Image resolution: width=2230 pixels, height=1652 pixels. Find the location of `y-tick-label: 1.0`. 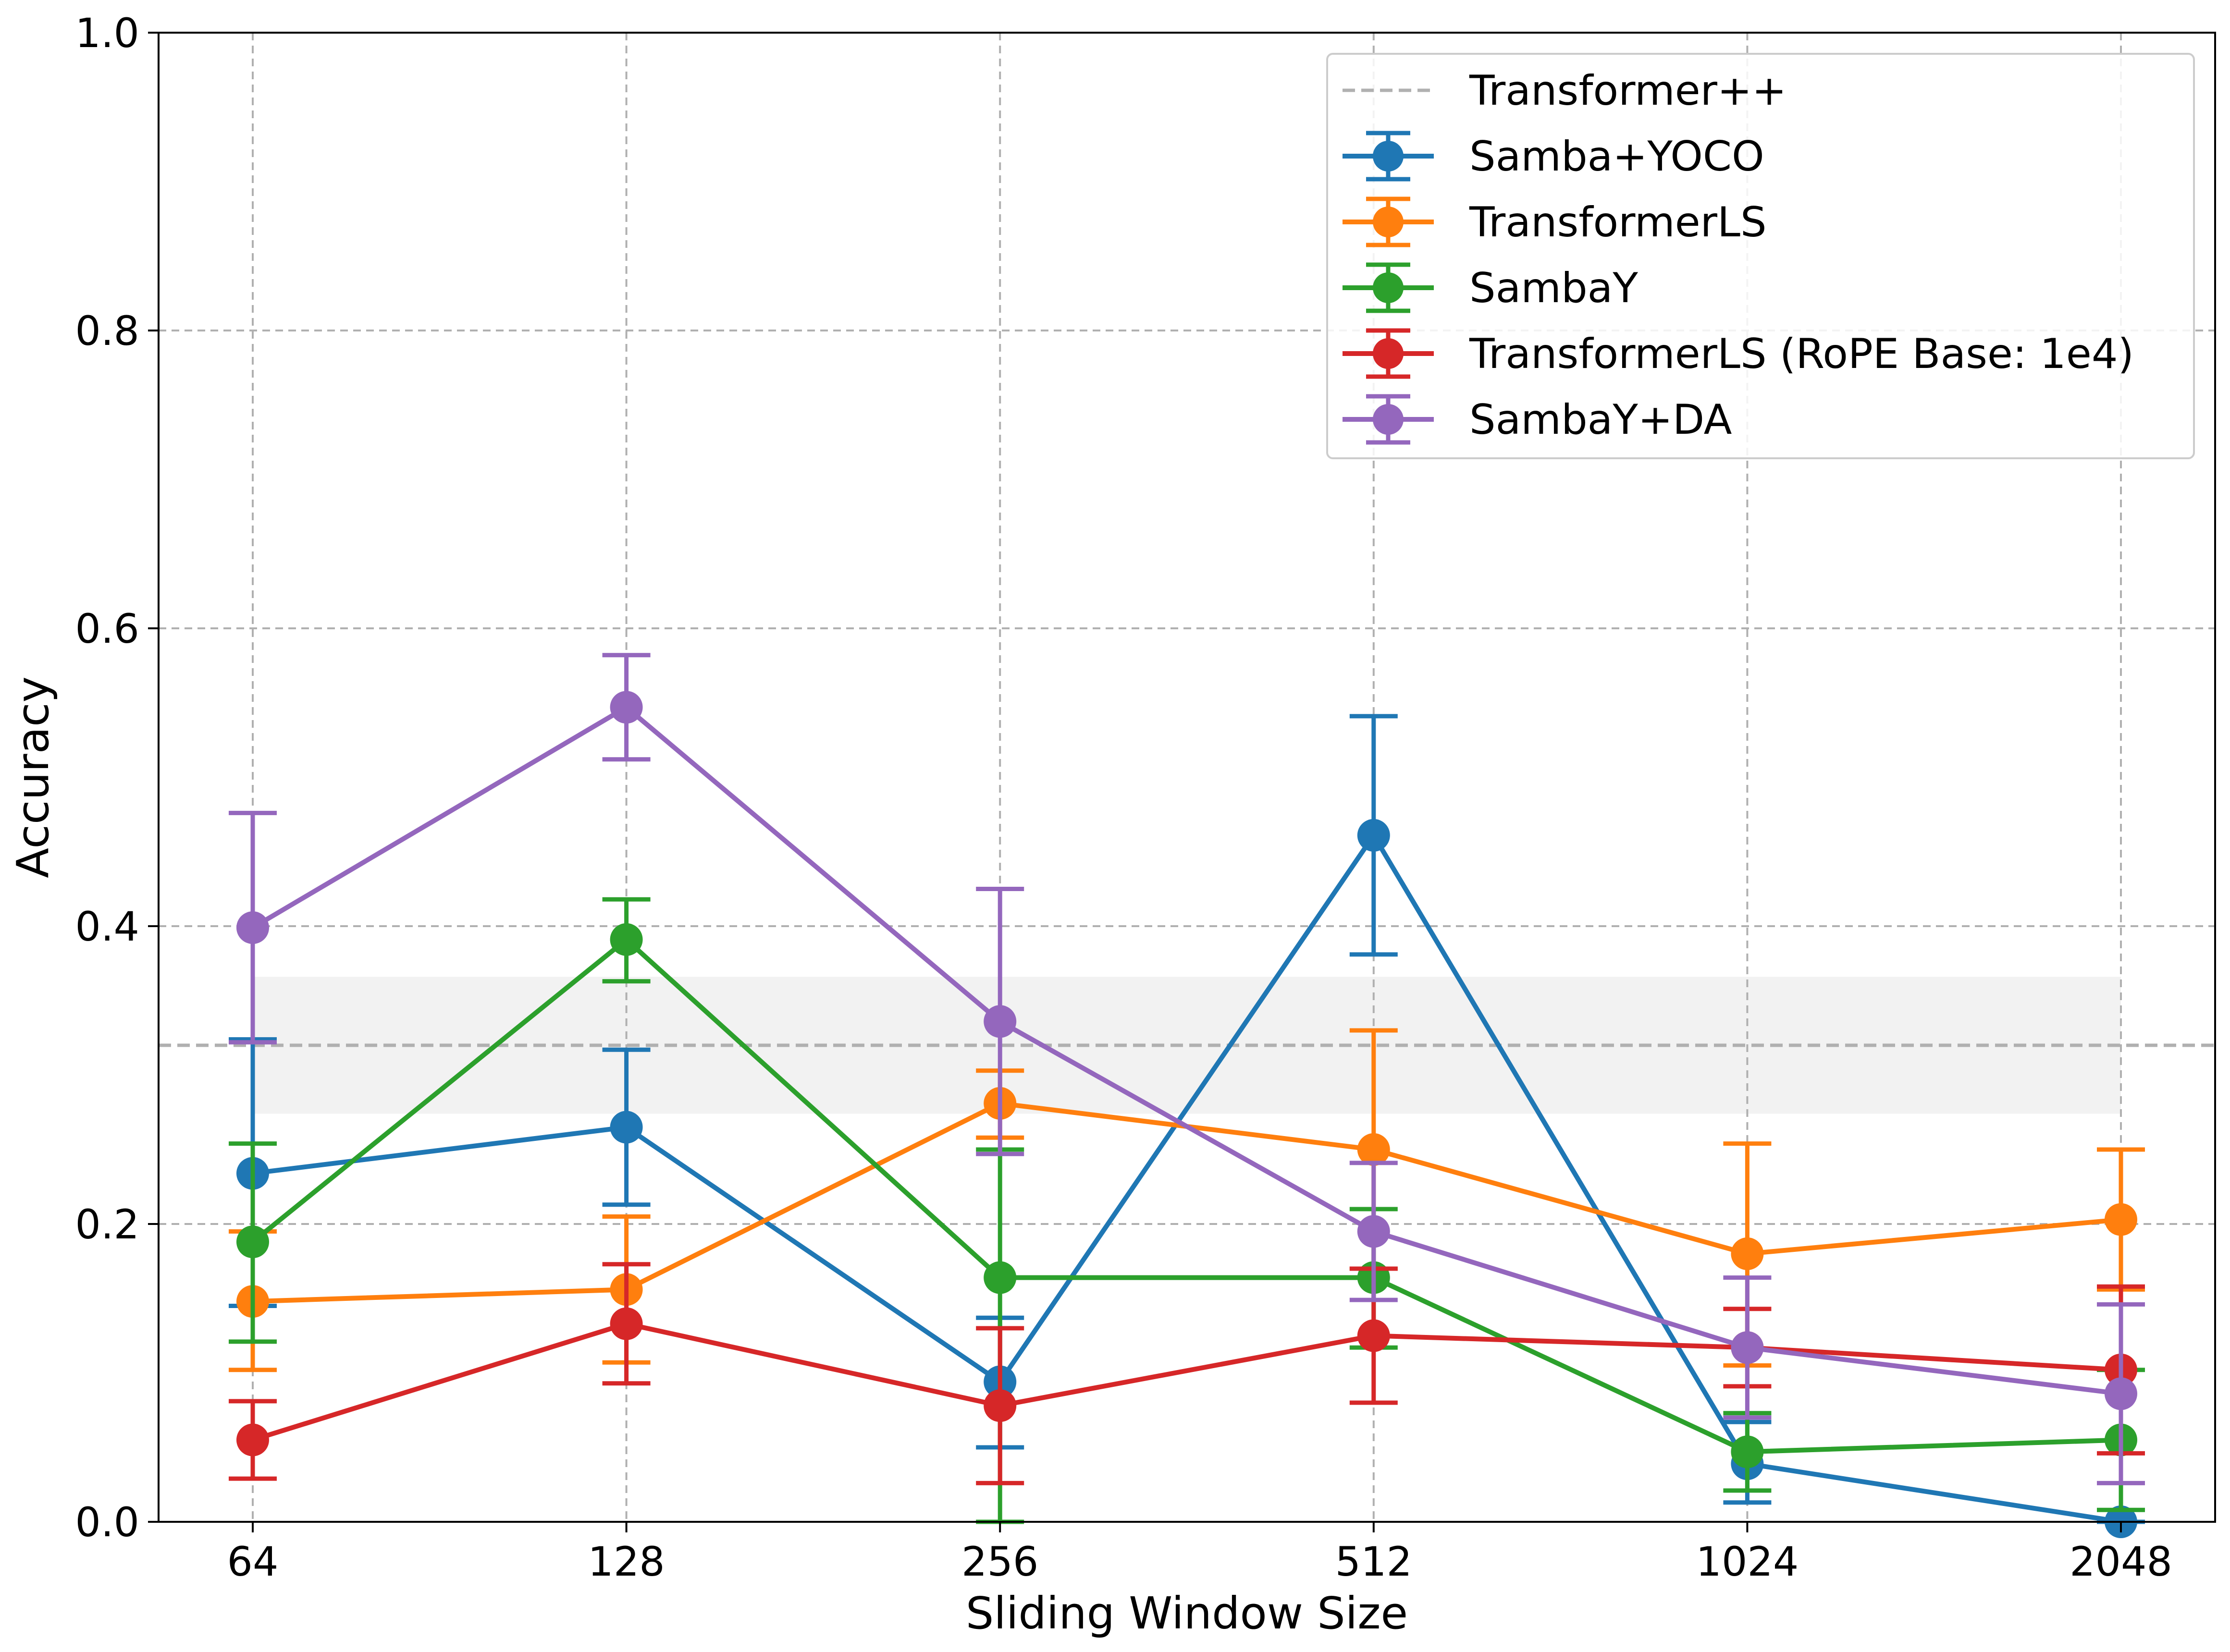

y-tick-label: 1.0 is located at coordinates (107, 33).